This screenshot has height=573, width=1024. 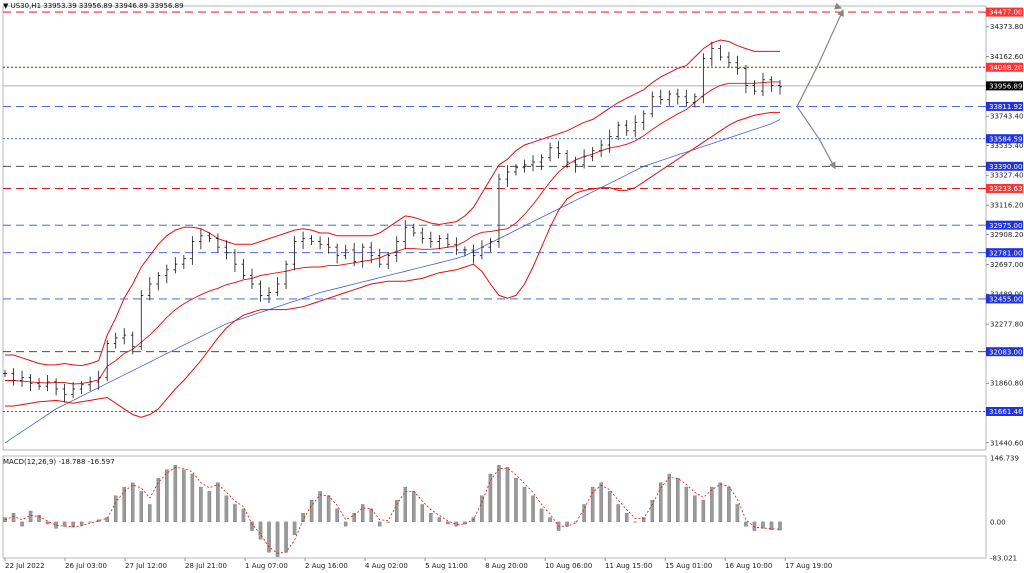 I want to click on level-price-label: 31661.46, so click(x=1006, y=412).